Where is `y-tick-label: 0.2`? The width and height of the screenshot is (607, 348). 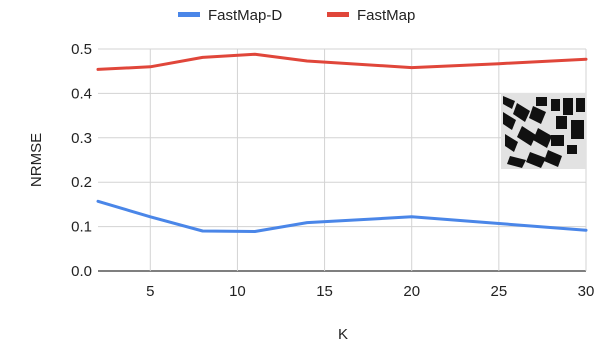
y-tick-label: 0.2 is located at coordinates (81, 182).